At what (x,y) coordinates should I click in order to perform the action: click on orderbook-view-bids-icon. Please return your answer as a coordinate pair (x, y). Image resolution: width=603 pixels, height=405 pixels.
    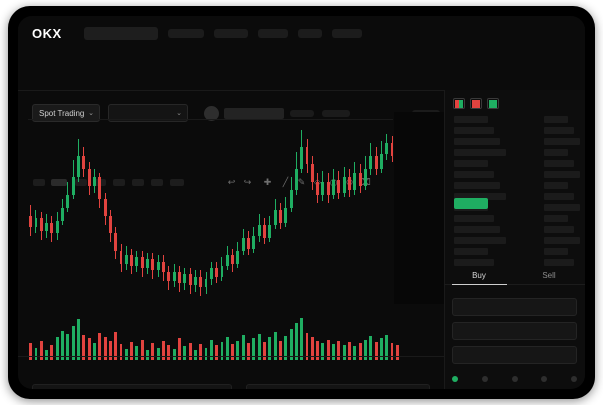
    Looking at the image, I should click on (493, 103).